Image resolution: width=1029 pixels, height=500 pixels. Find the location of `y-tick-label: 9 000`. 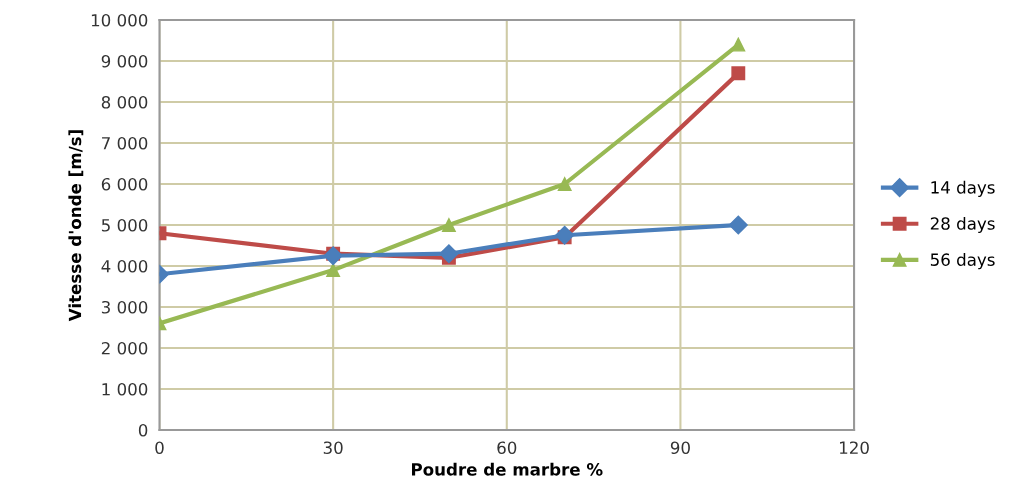

y-tick-label: 9 000 is located at coordinates (124, 61).